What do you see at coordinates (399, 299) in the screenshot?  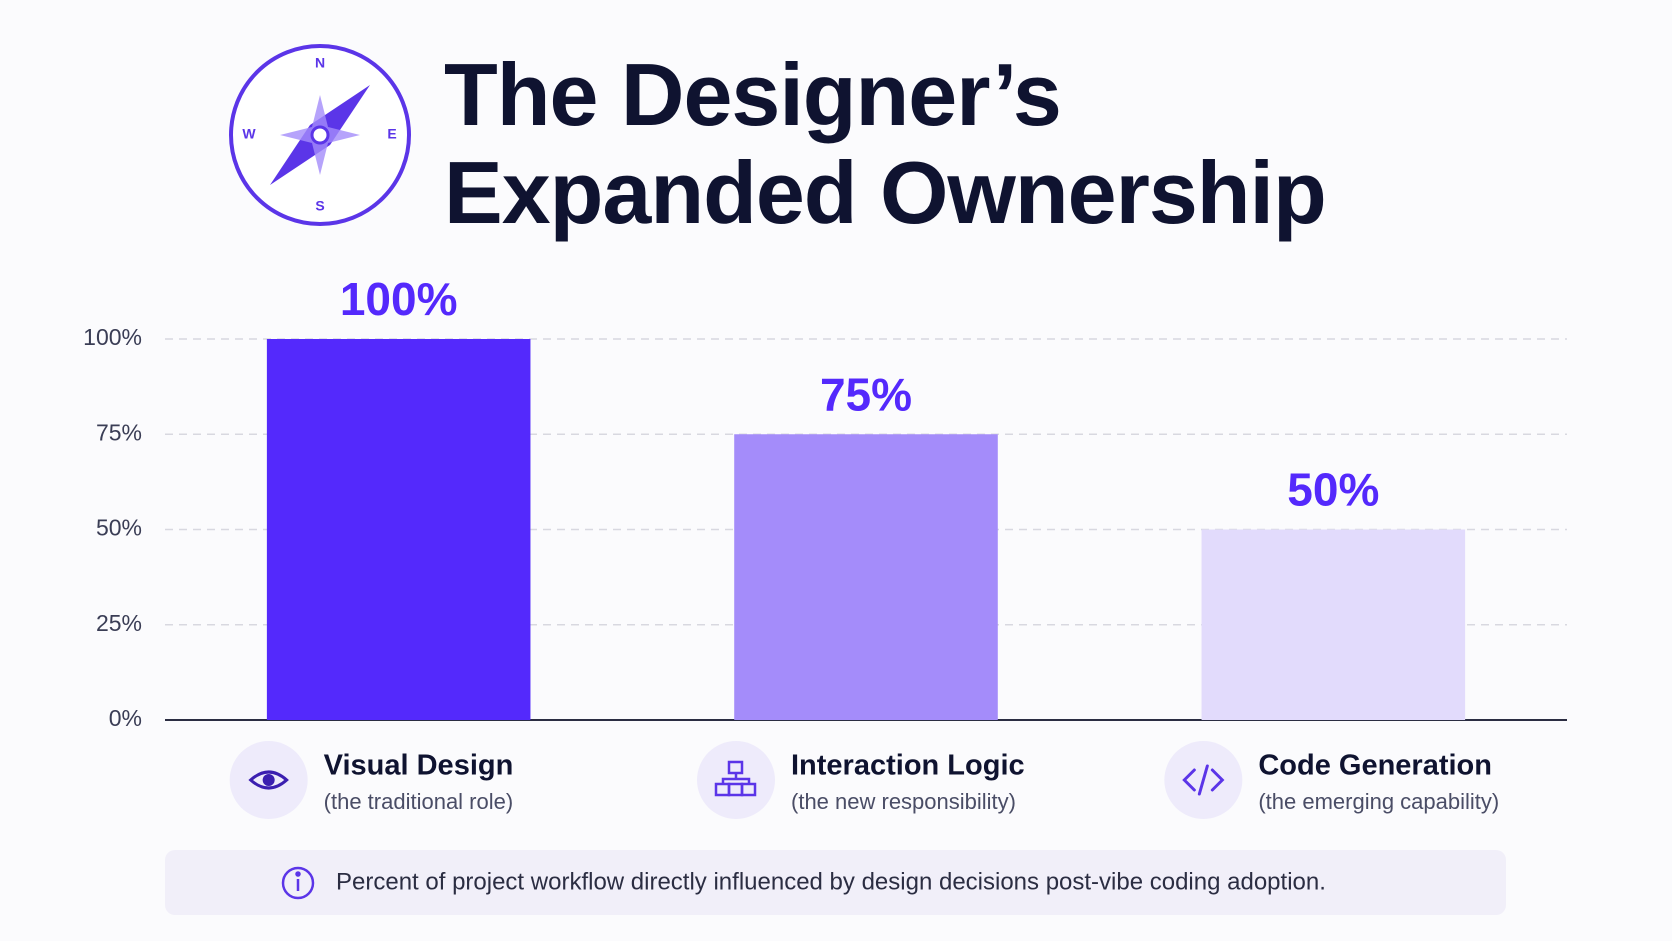 I see `value-label: 100%` at bounding box center [399, 299].